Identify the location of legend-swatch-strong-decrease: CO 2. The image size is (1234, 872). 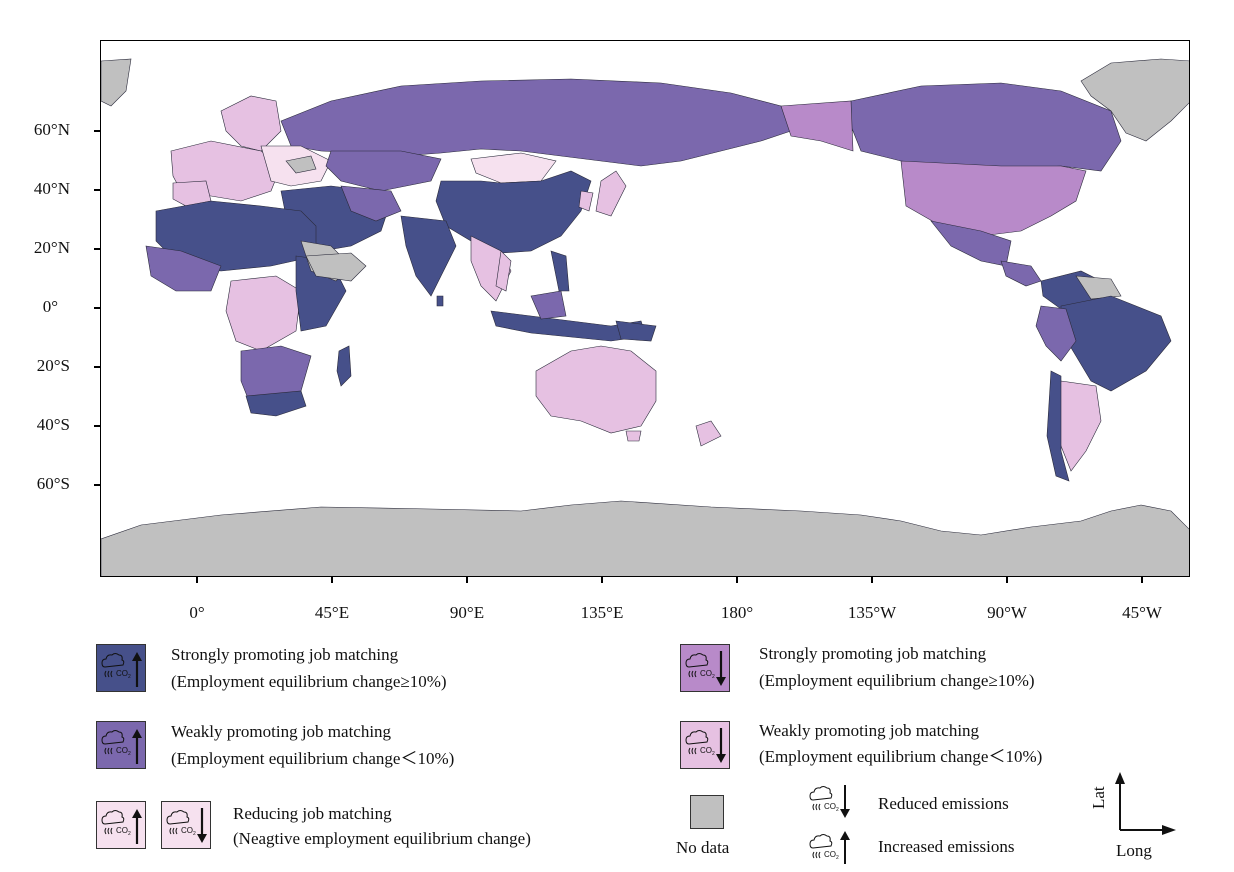
(705, 668).